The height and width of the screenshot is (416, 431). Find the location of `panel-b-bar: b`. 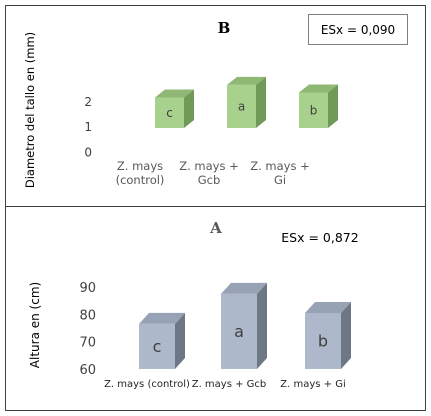

panel-b-bar: b is located at coordinates (318, 106).